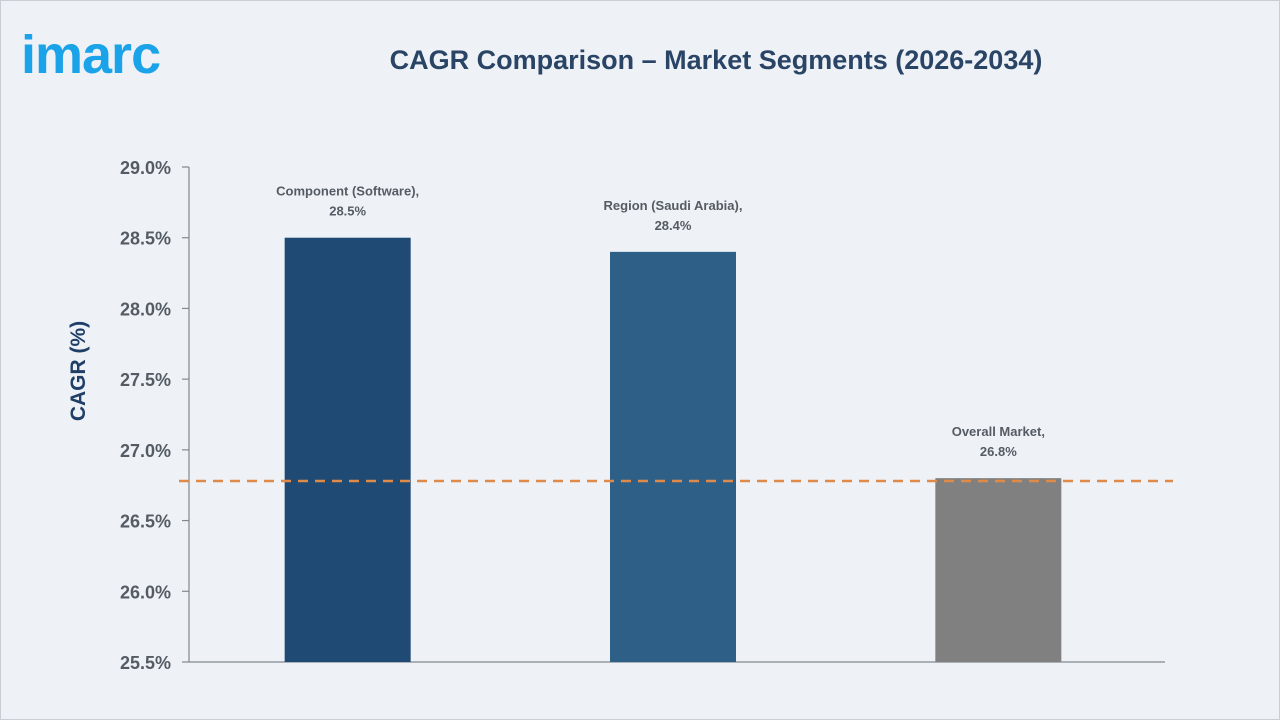 The width and height of the screenshot is (1280, 720). What do you see at coordinates (673, 225) in the screenshot?
I see `data-label: 28.4%` at bounding box center [673, 225].